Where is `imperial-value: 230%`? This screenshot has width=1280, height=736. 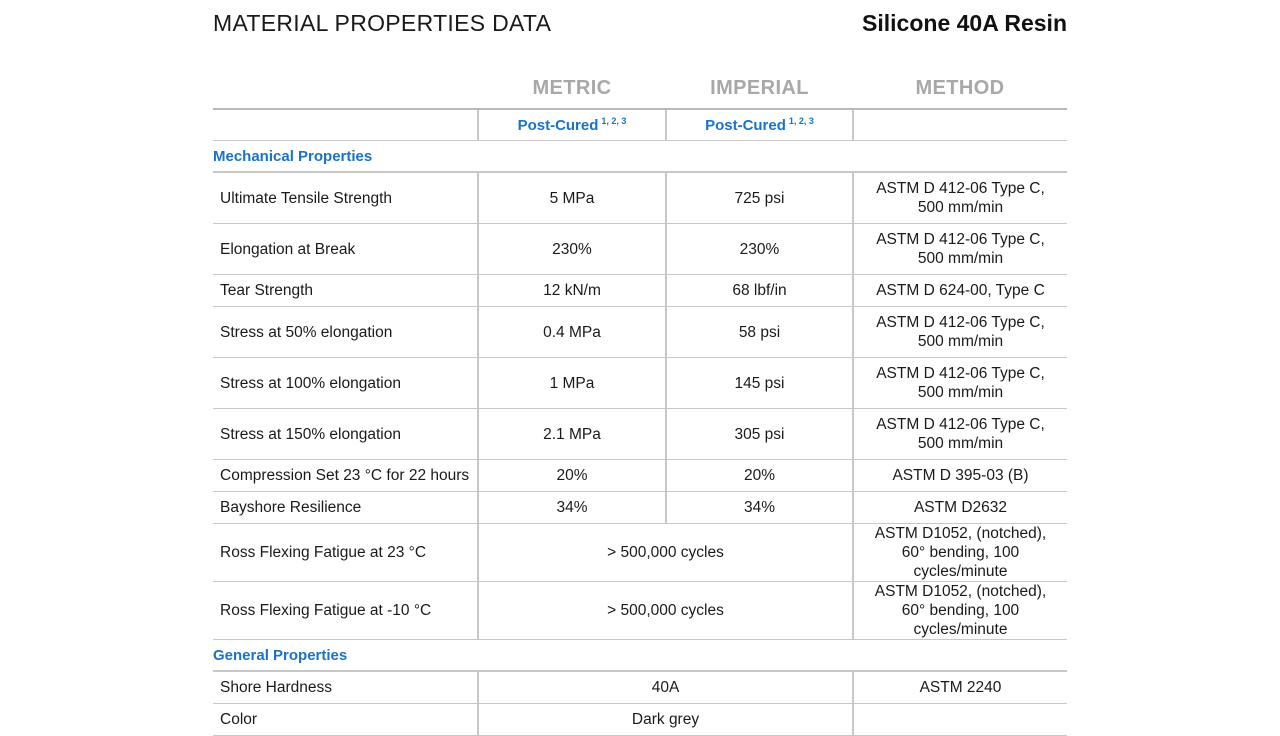
imperial-value: 230% is located at coordinates (759, 249).